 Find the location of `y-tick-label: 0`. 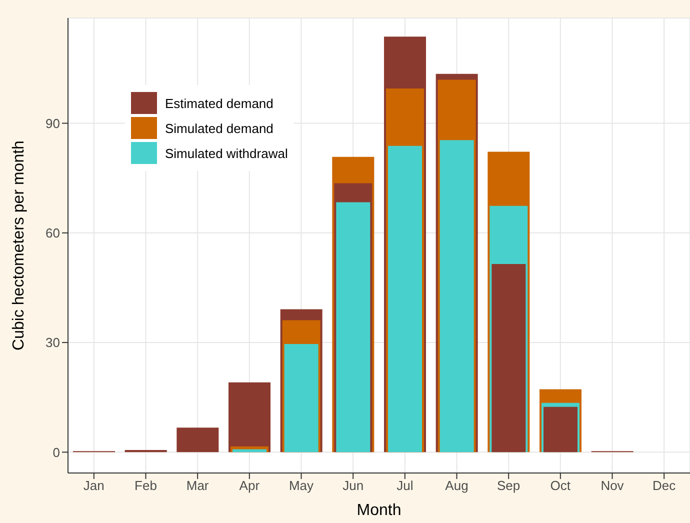

y-tick-label: 0 is located at coordinates (56, 452).